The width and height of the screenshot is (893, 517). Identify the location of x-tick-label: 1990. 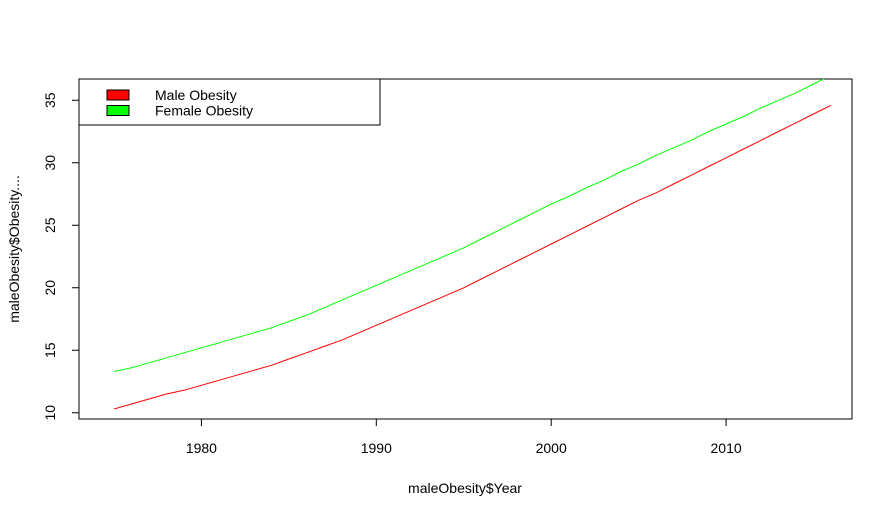
(376, 448).